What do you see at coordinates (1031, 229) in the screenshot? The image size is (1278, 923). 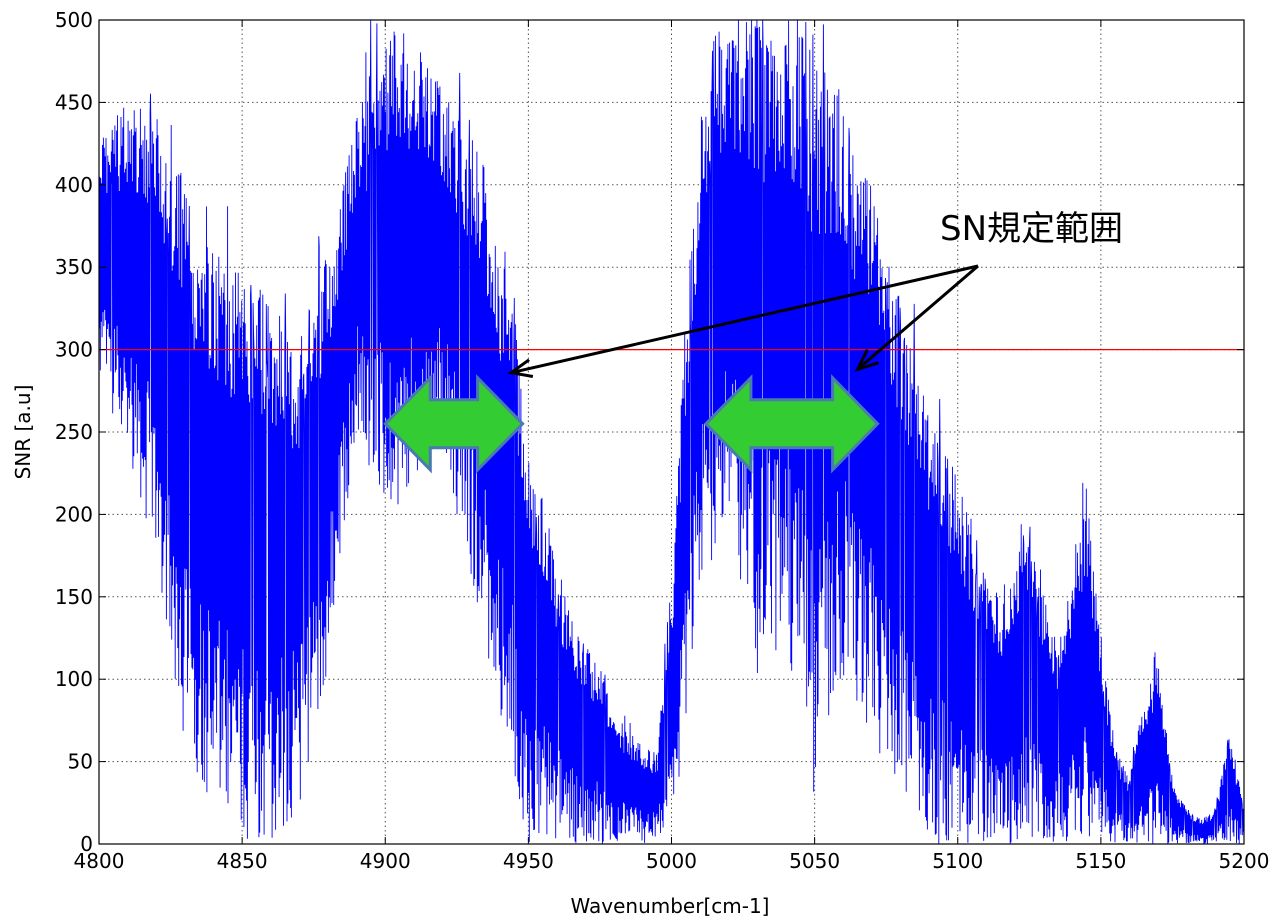 I see `annotation-text: SN規定範囲` at bounding box center [1031, 229].